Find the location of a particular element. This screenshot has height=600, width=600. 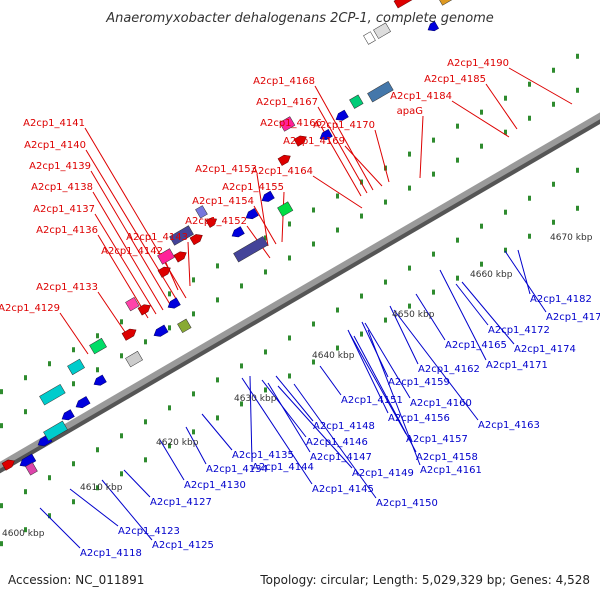

gene-label-a2cp1-4168: A2cp1_4168 is located at coordinates (284, 81).